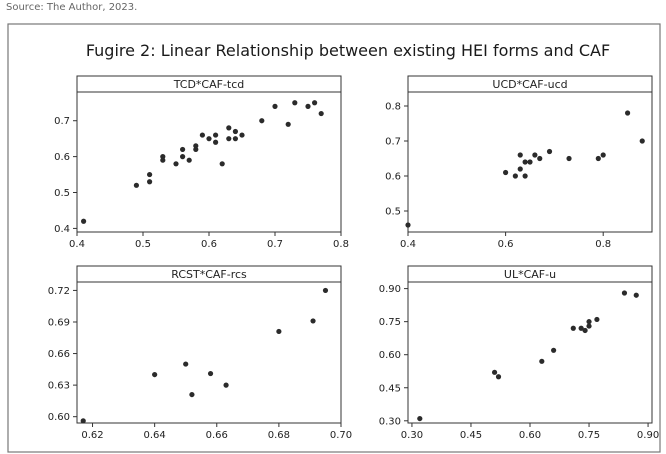  I want to click on y-tick-label: 0.69, so click(59, 322).